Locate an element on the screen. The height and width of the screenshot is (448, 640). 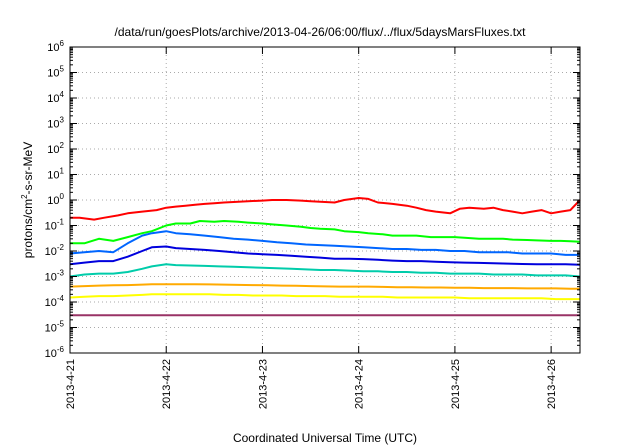
x-tick-label: 2013-4-25 is located at coordinates (456, 384).